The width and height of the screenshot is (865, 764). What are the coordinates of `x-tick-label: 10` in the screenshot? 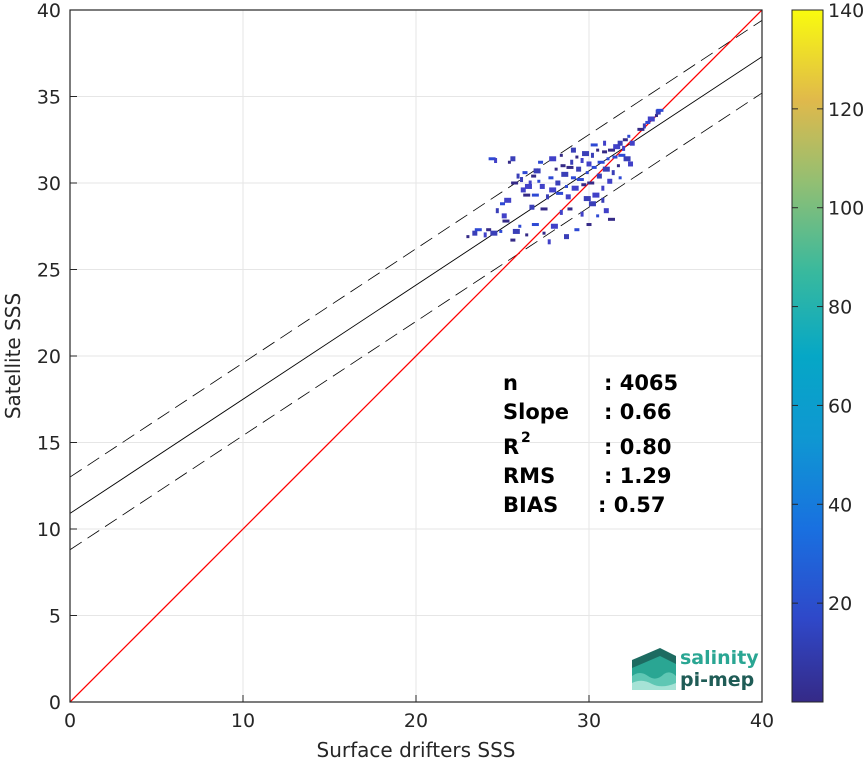 It's located at (243, 721).